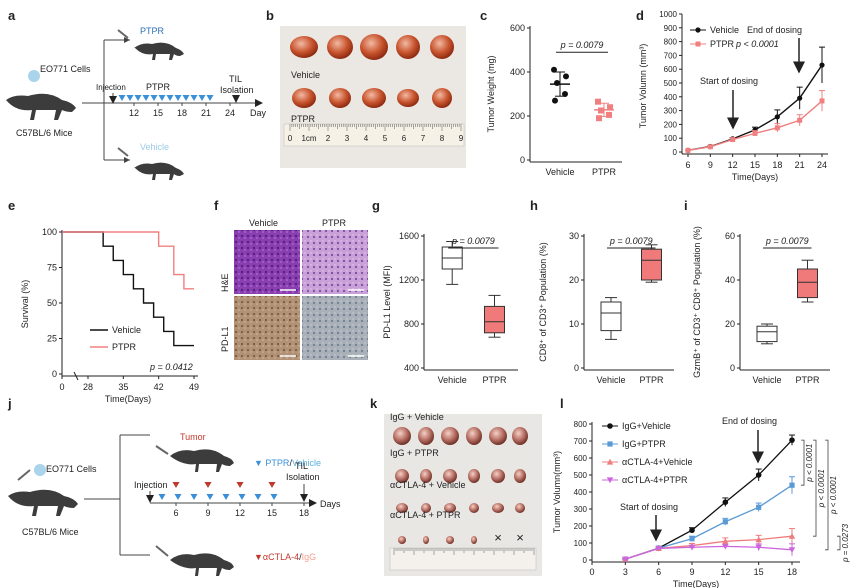  Describe the element at coordinates (49, 232) in the screenshot. I see `y-tick-label: 100` at that location.